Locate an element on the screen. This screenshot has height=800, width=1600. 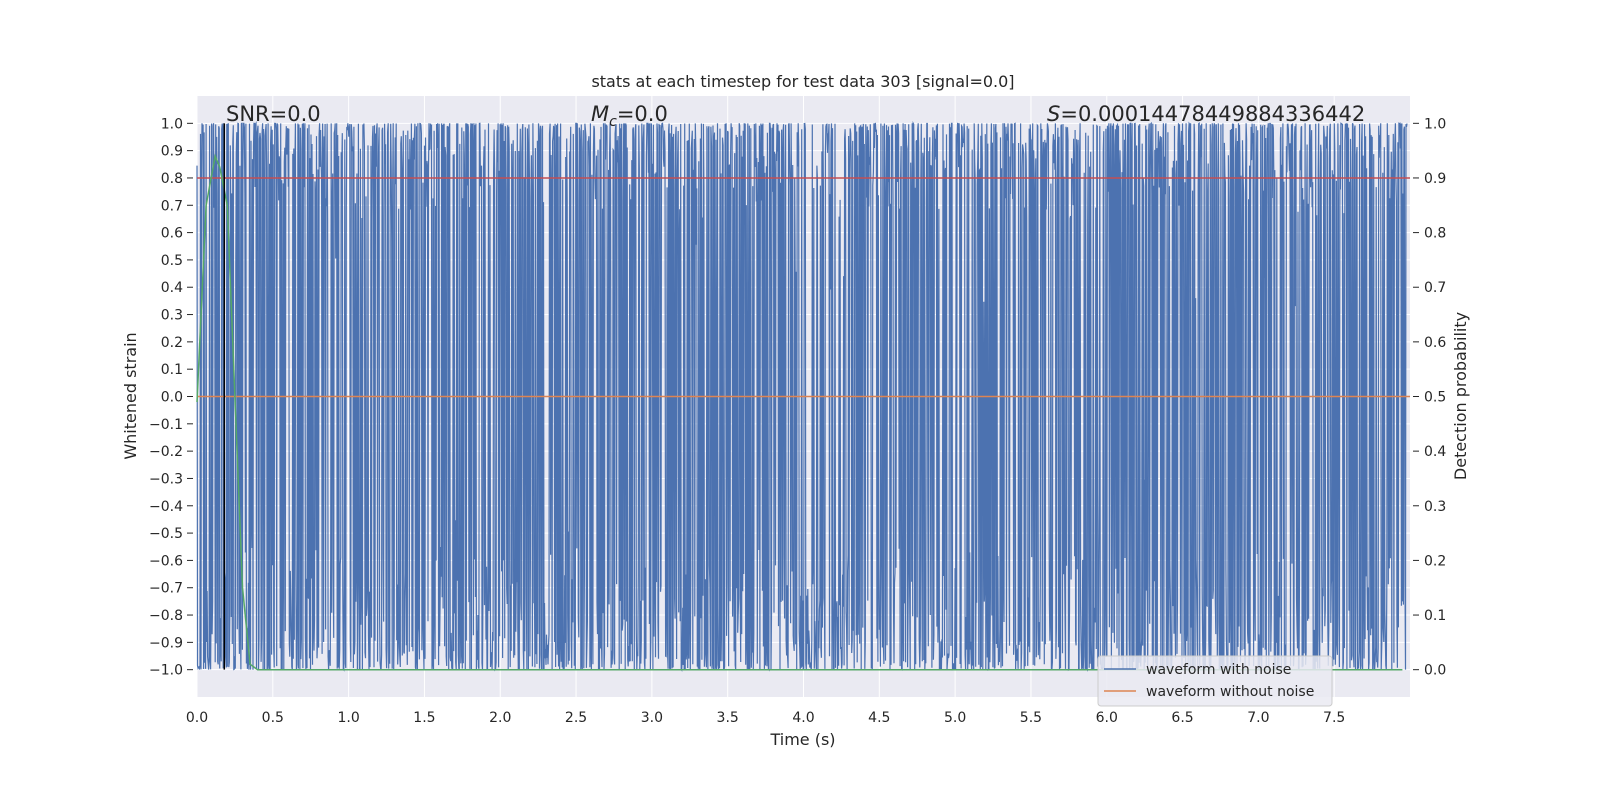
left-y-tick-label: 0.0 is located at coordinates (172, 398).